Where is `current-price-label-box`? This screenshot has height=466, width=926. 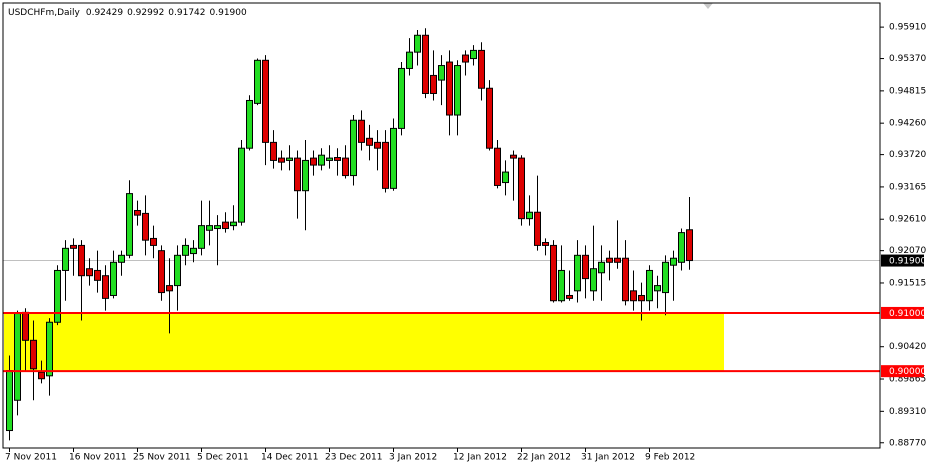
current-price-label-box is located at coordinates (902, 260).